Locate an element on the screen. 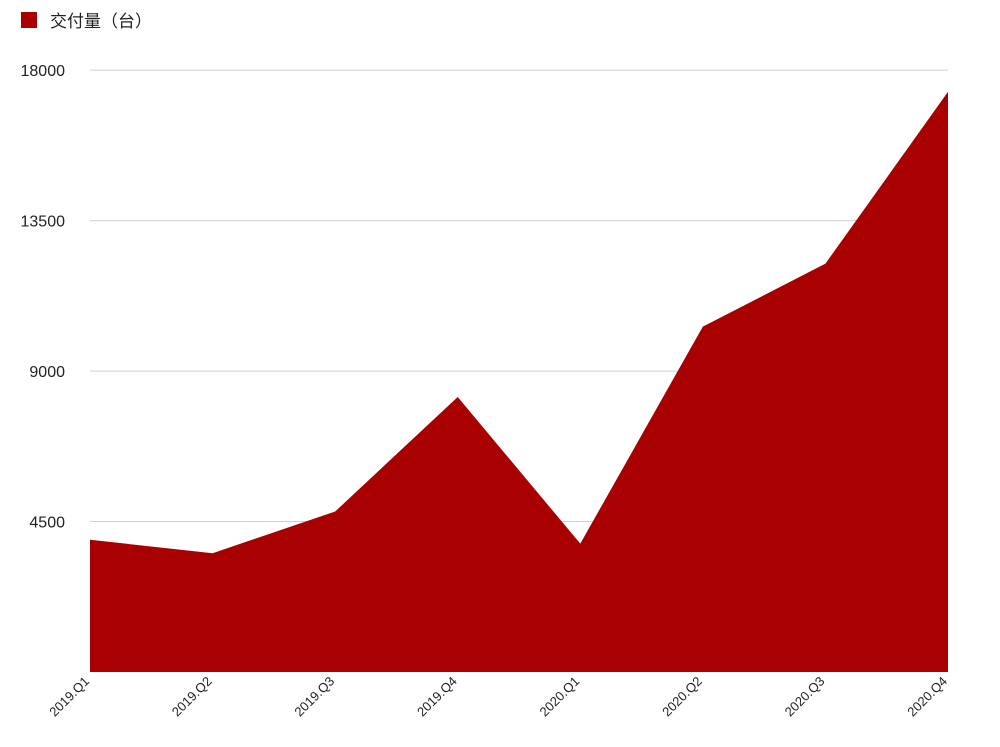  legend-swatch is located at coordinates (29, 20).